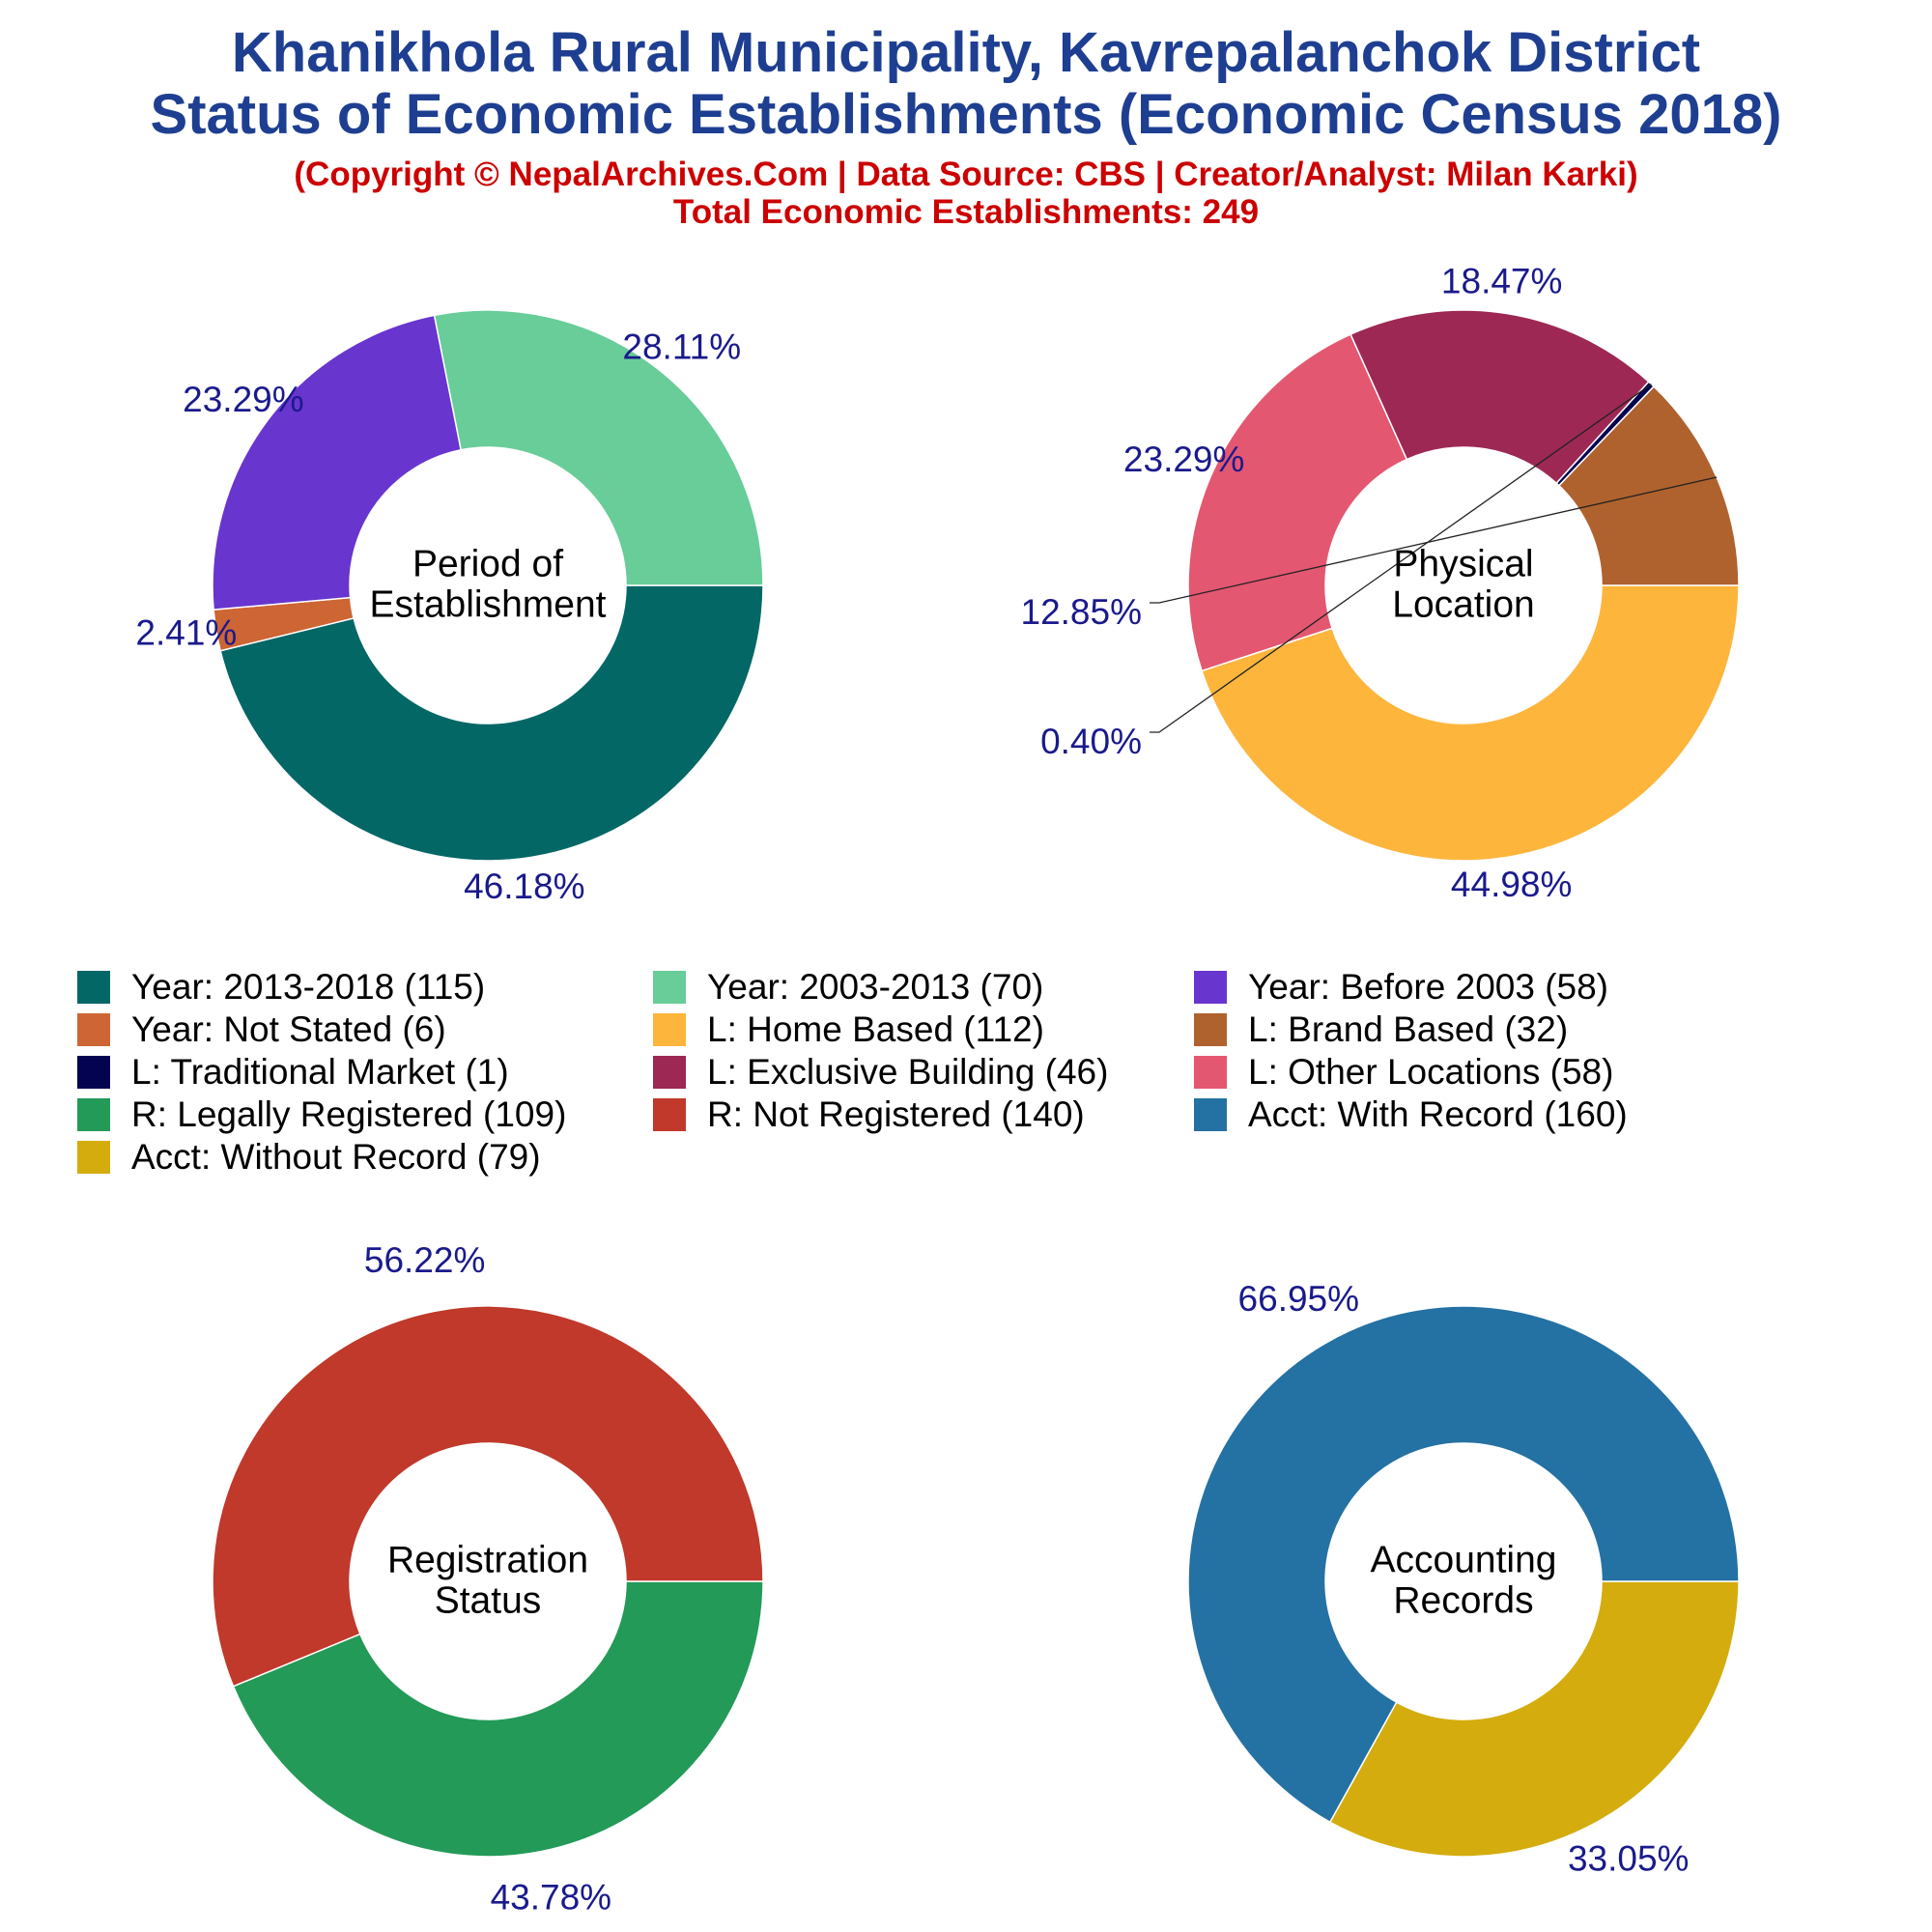 Image resolution: width=1932 pixels, height=1932 pixels. I want to click on legend-label: L: Traditional Market (1), so click(320, 1072).